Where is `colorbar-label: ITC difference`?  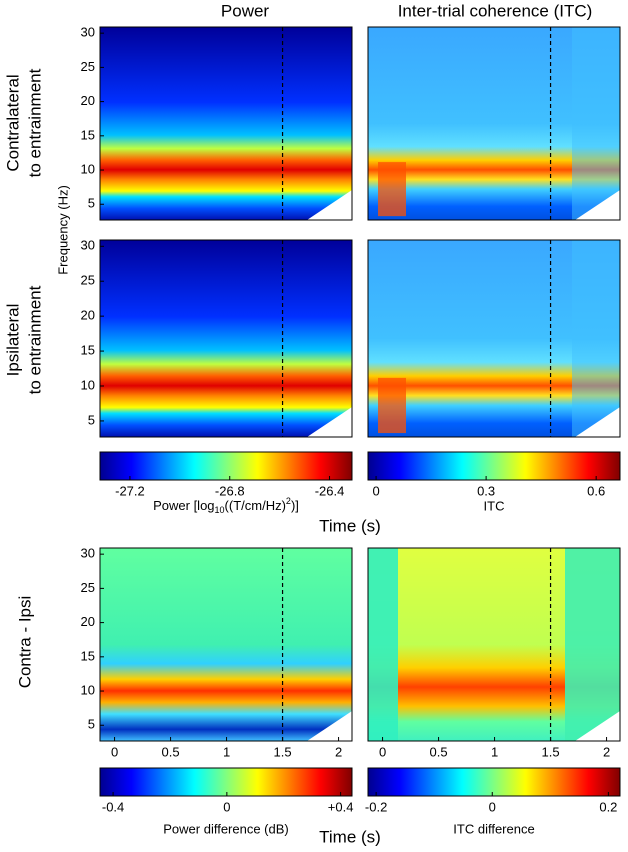
colorbar-label: ITC difference is located at coordinates (493, 828).